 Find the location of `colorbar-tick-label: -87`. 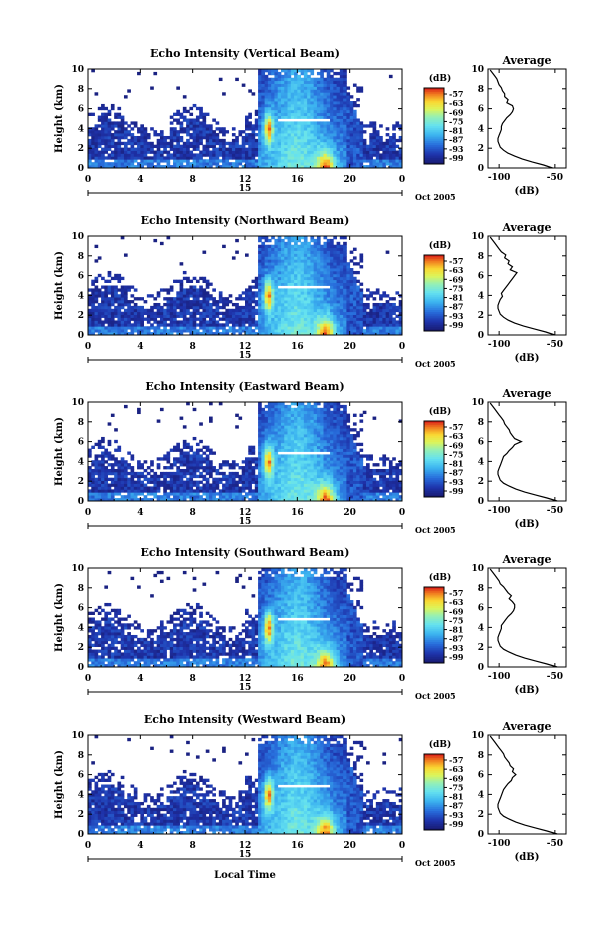

colorbar-tick-label: -87 is located at coordinates (456, 140).